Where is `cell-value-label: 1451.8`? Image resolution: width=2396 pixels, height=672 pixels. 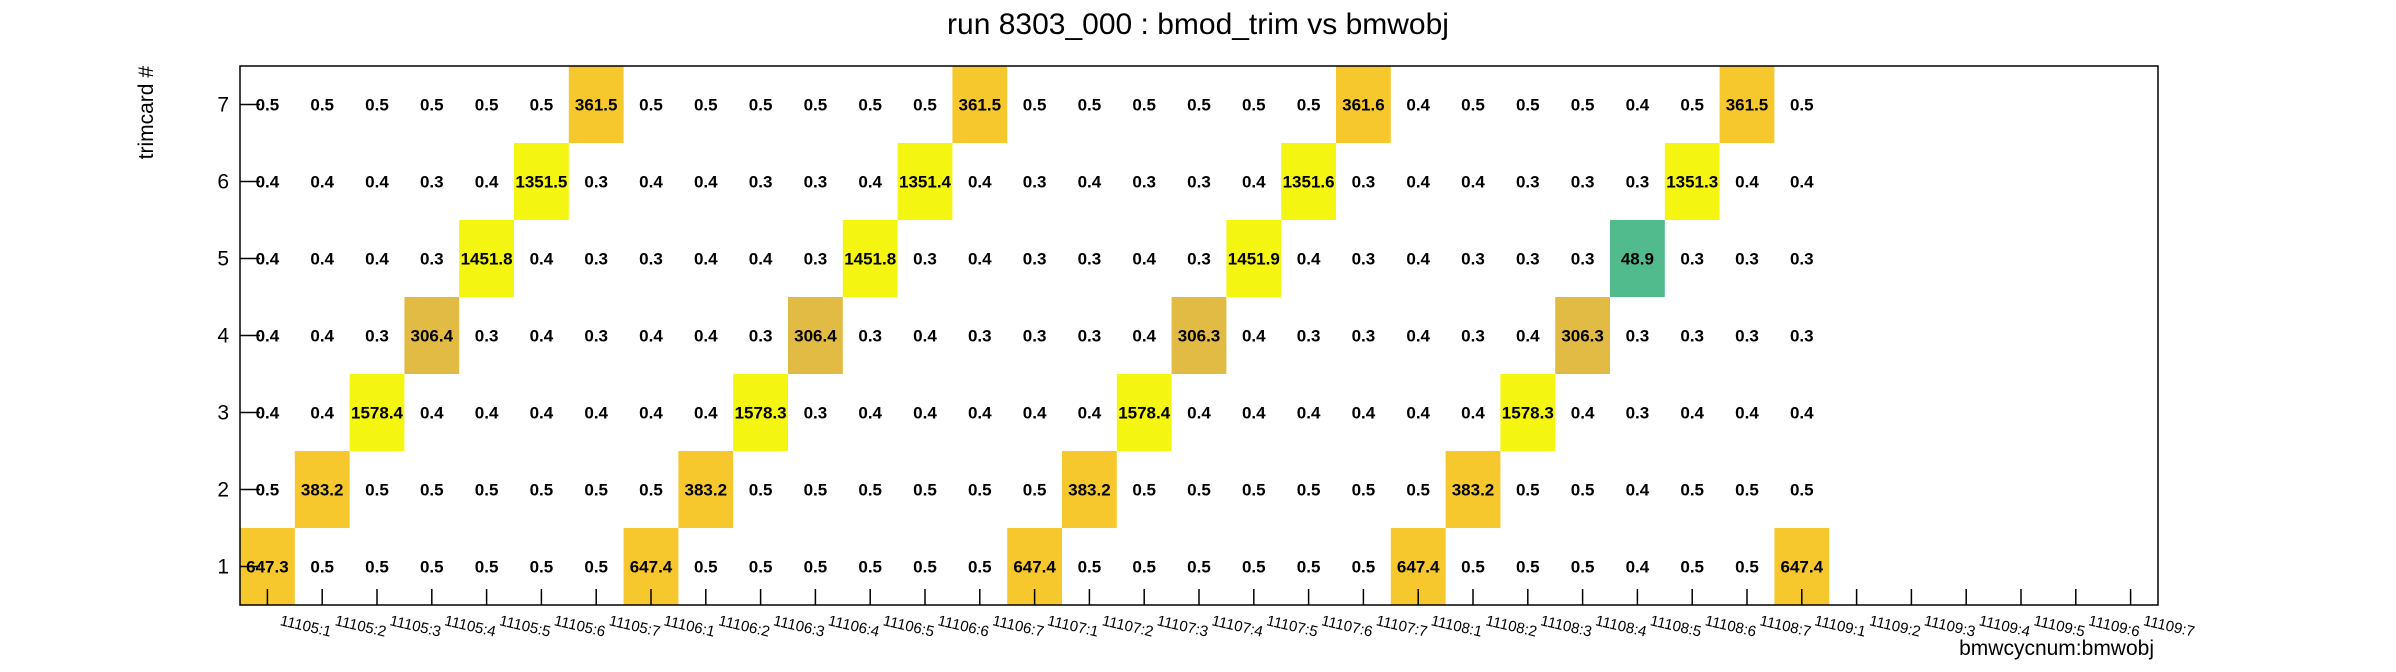 cell-value-label: 1451.8 is located at coordinates (487, 259).